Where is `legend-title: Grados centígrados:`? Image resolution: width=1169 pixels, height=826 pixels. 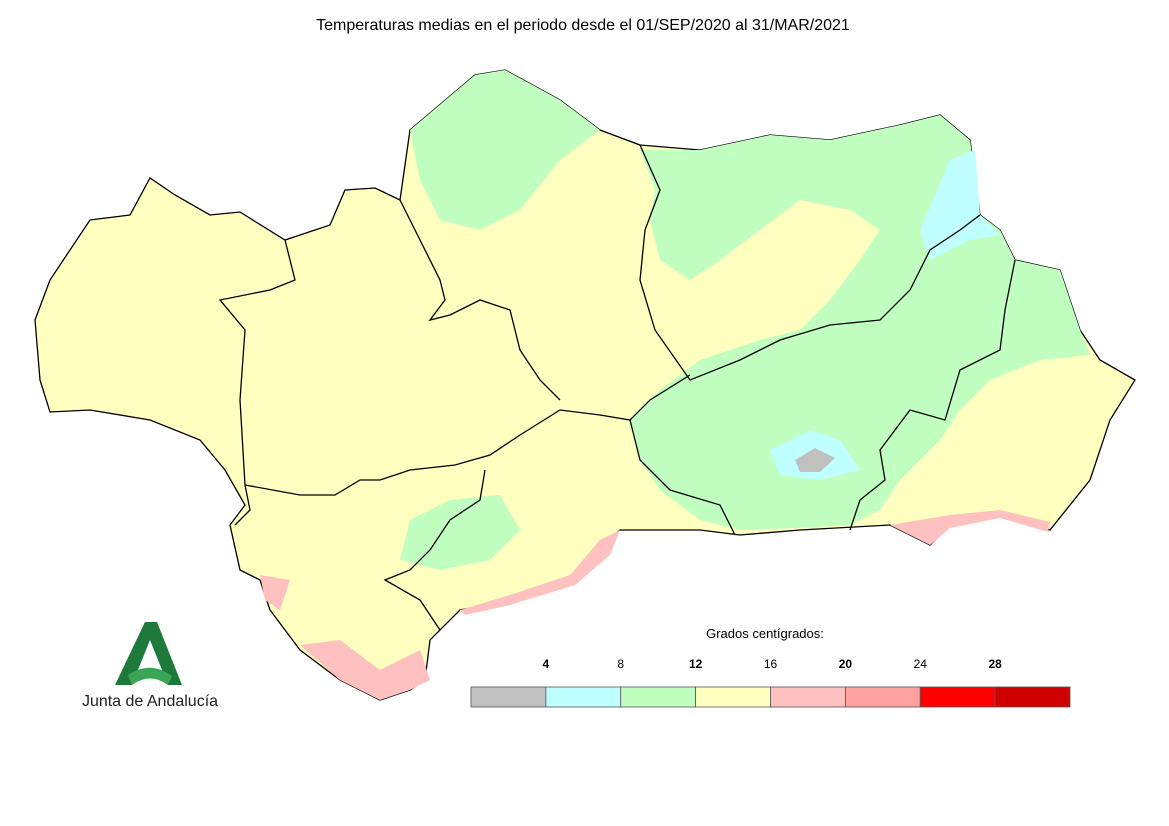 legend-title: Grados centígrados: is located at coordinates (765, 633).